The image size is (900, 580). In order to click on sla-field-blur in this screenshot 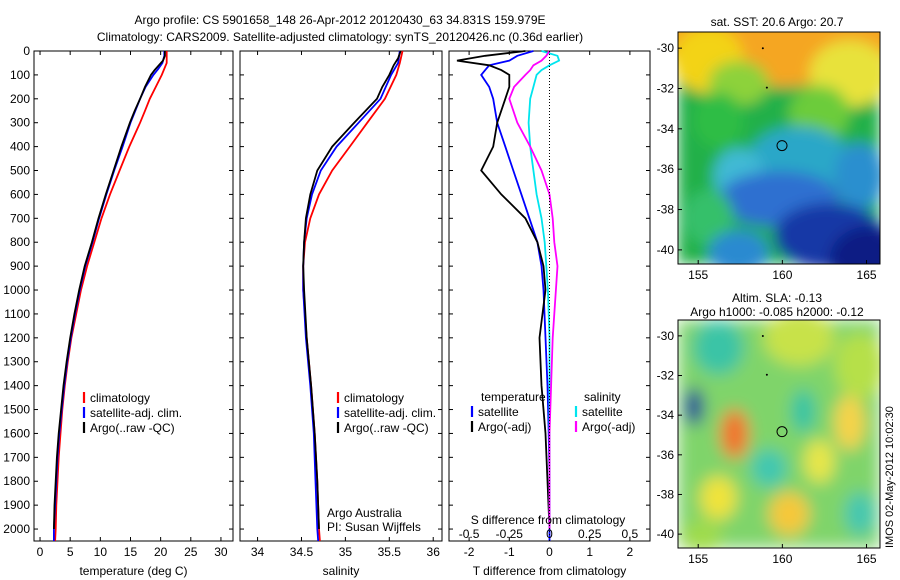, I will do `click(779, 434)`.